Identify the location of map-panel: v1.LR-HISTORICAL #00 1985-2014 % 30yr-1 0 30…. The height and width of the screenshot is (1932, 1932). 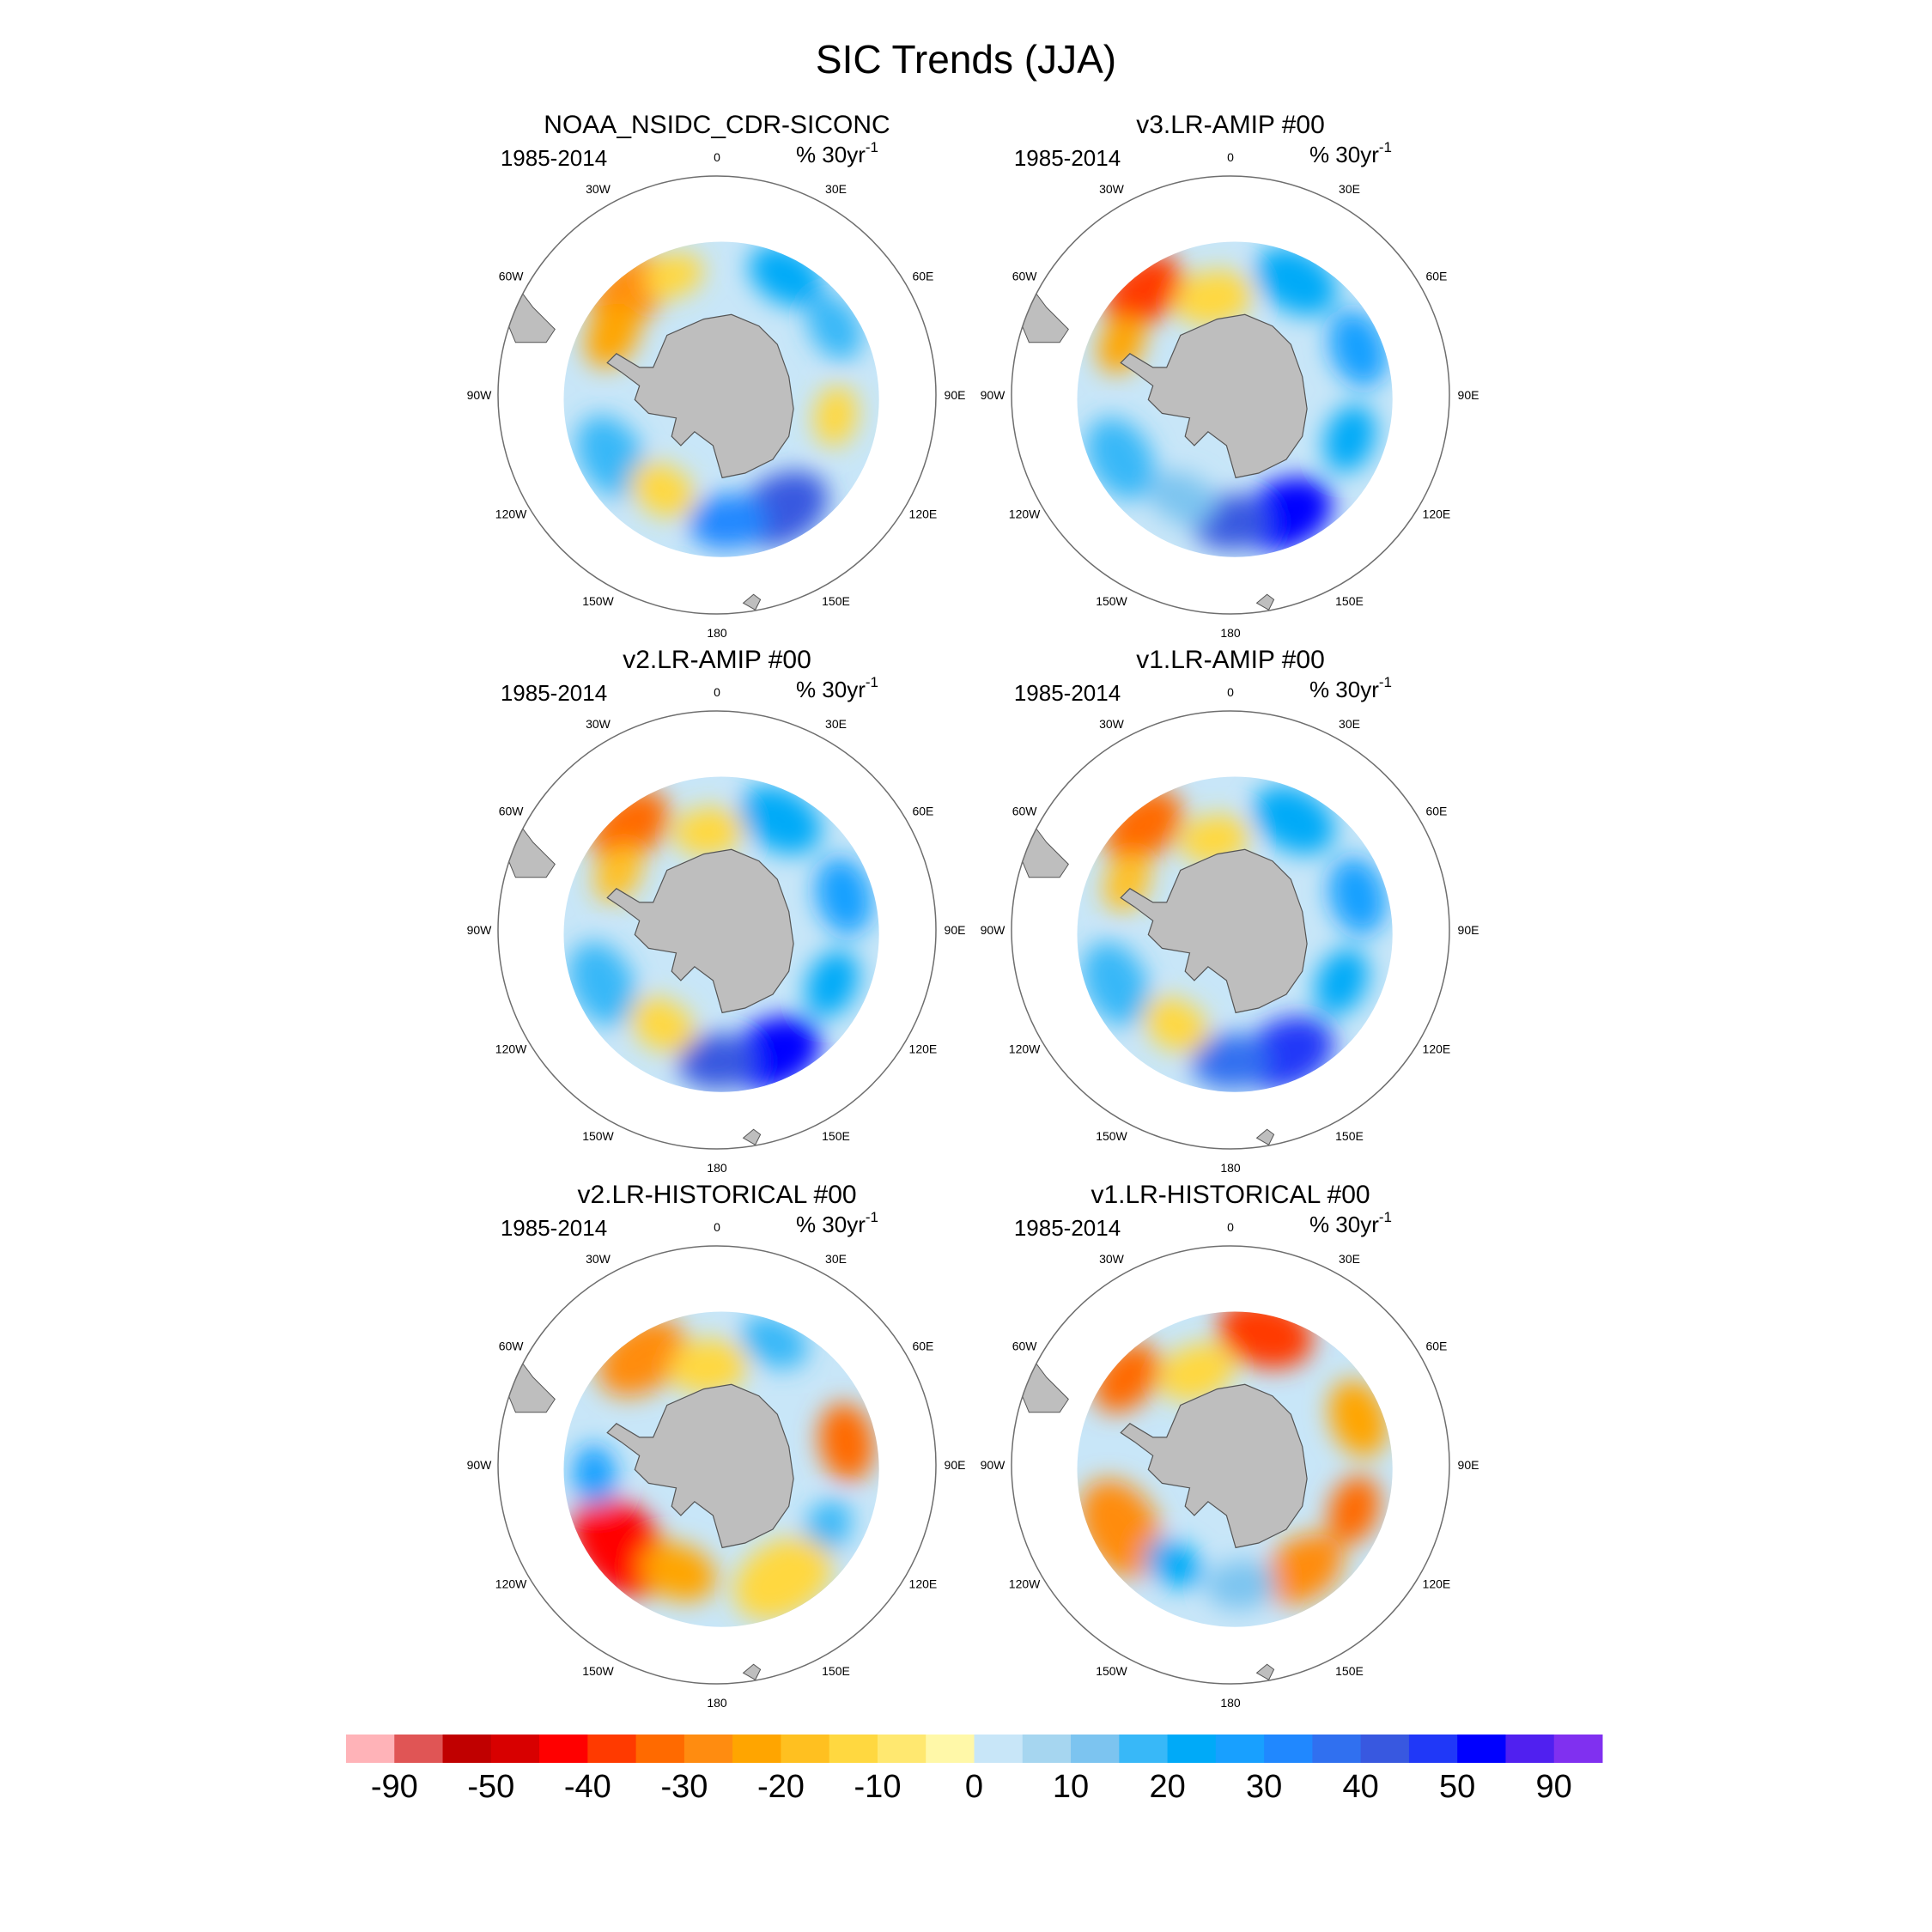
(1230, 1445).